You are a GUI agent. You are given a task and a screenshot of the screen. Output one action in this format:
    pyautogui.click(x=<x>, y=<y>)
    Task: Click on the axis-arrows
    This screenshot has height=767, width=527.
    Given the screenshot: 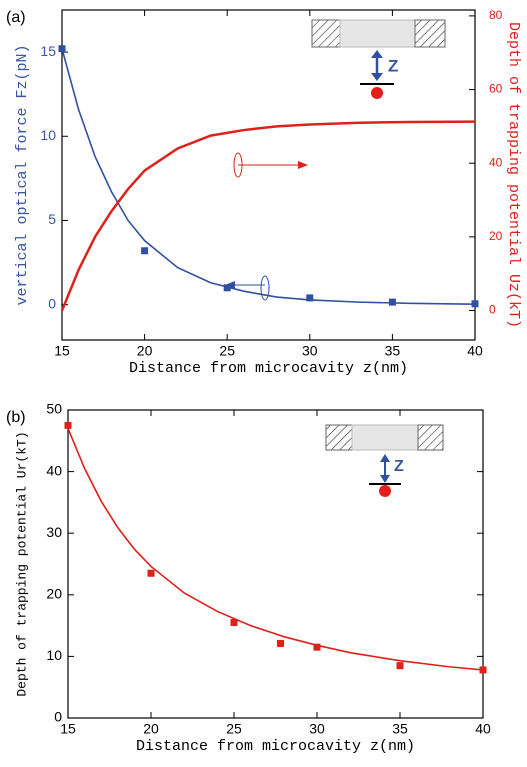 What is the action you would take?
    pyautogui.click(x=266, y=226)
    